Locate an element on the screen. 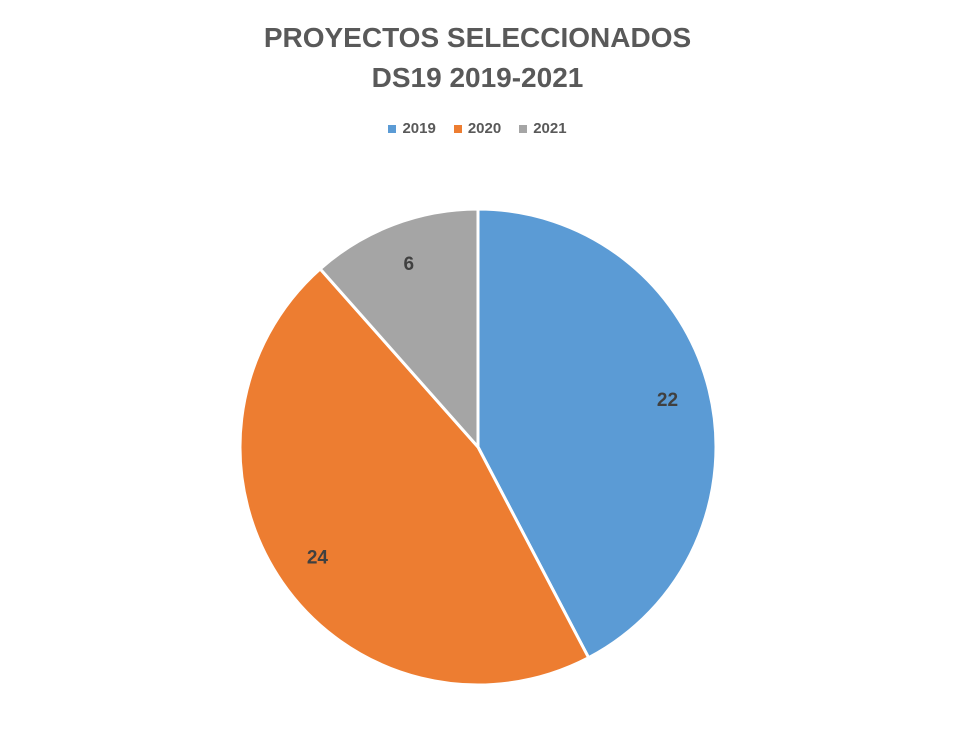 Image resolution: width=955 pixels, height=747 pixels. legend-item-2021: 2021 is located at coordinates (543, 129).